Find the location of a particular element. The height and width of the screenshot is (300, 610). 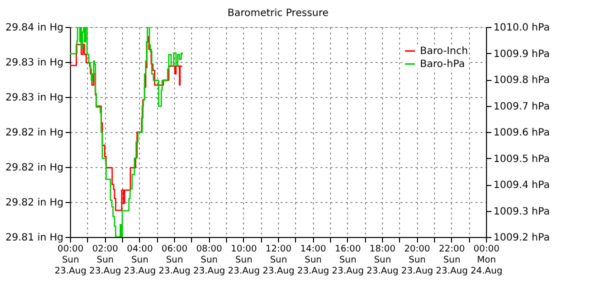

legend-label: Baro-Inch is located at coordinates (444, 51).